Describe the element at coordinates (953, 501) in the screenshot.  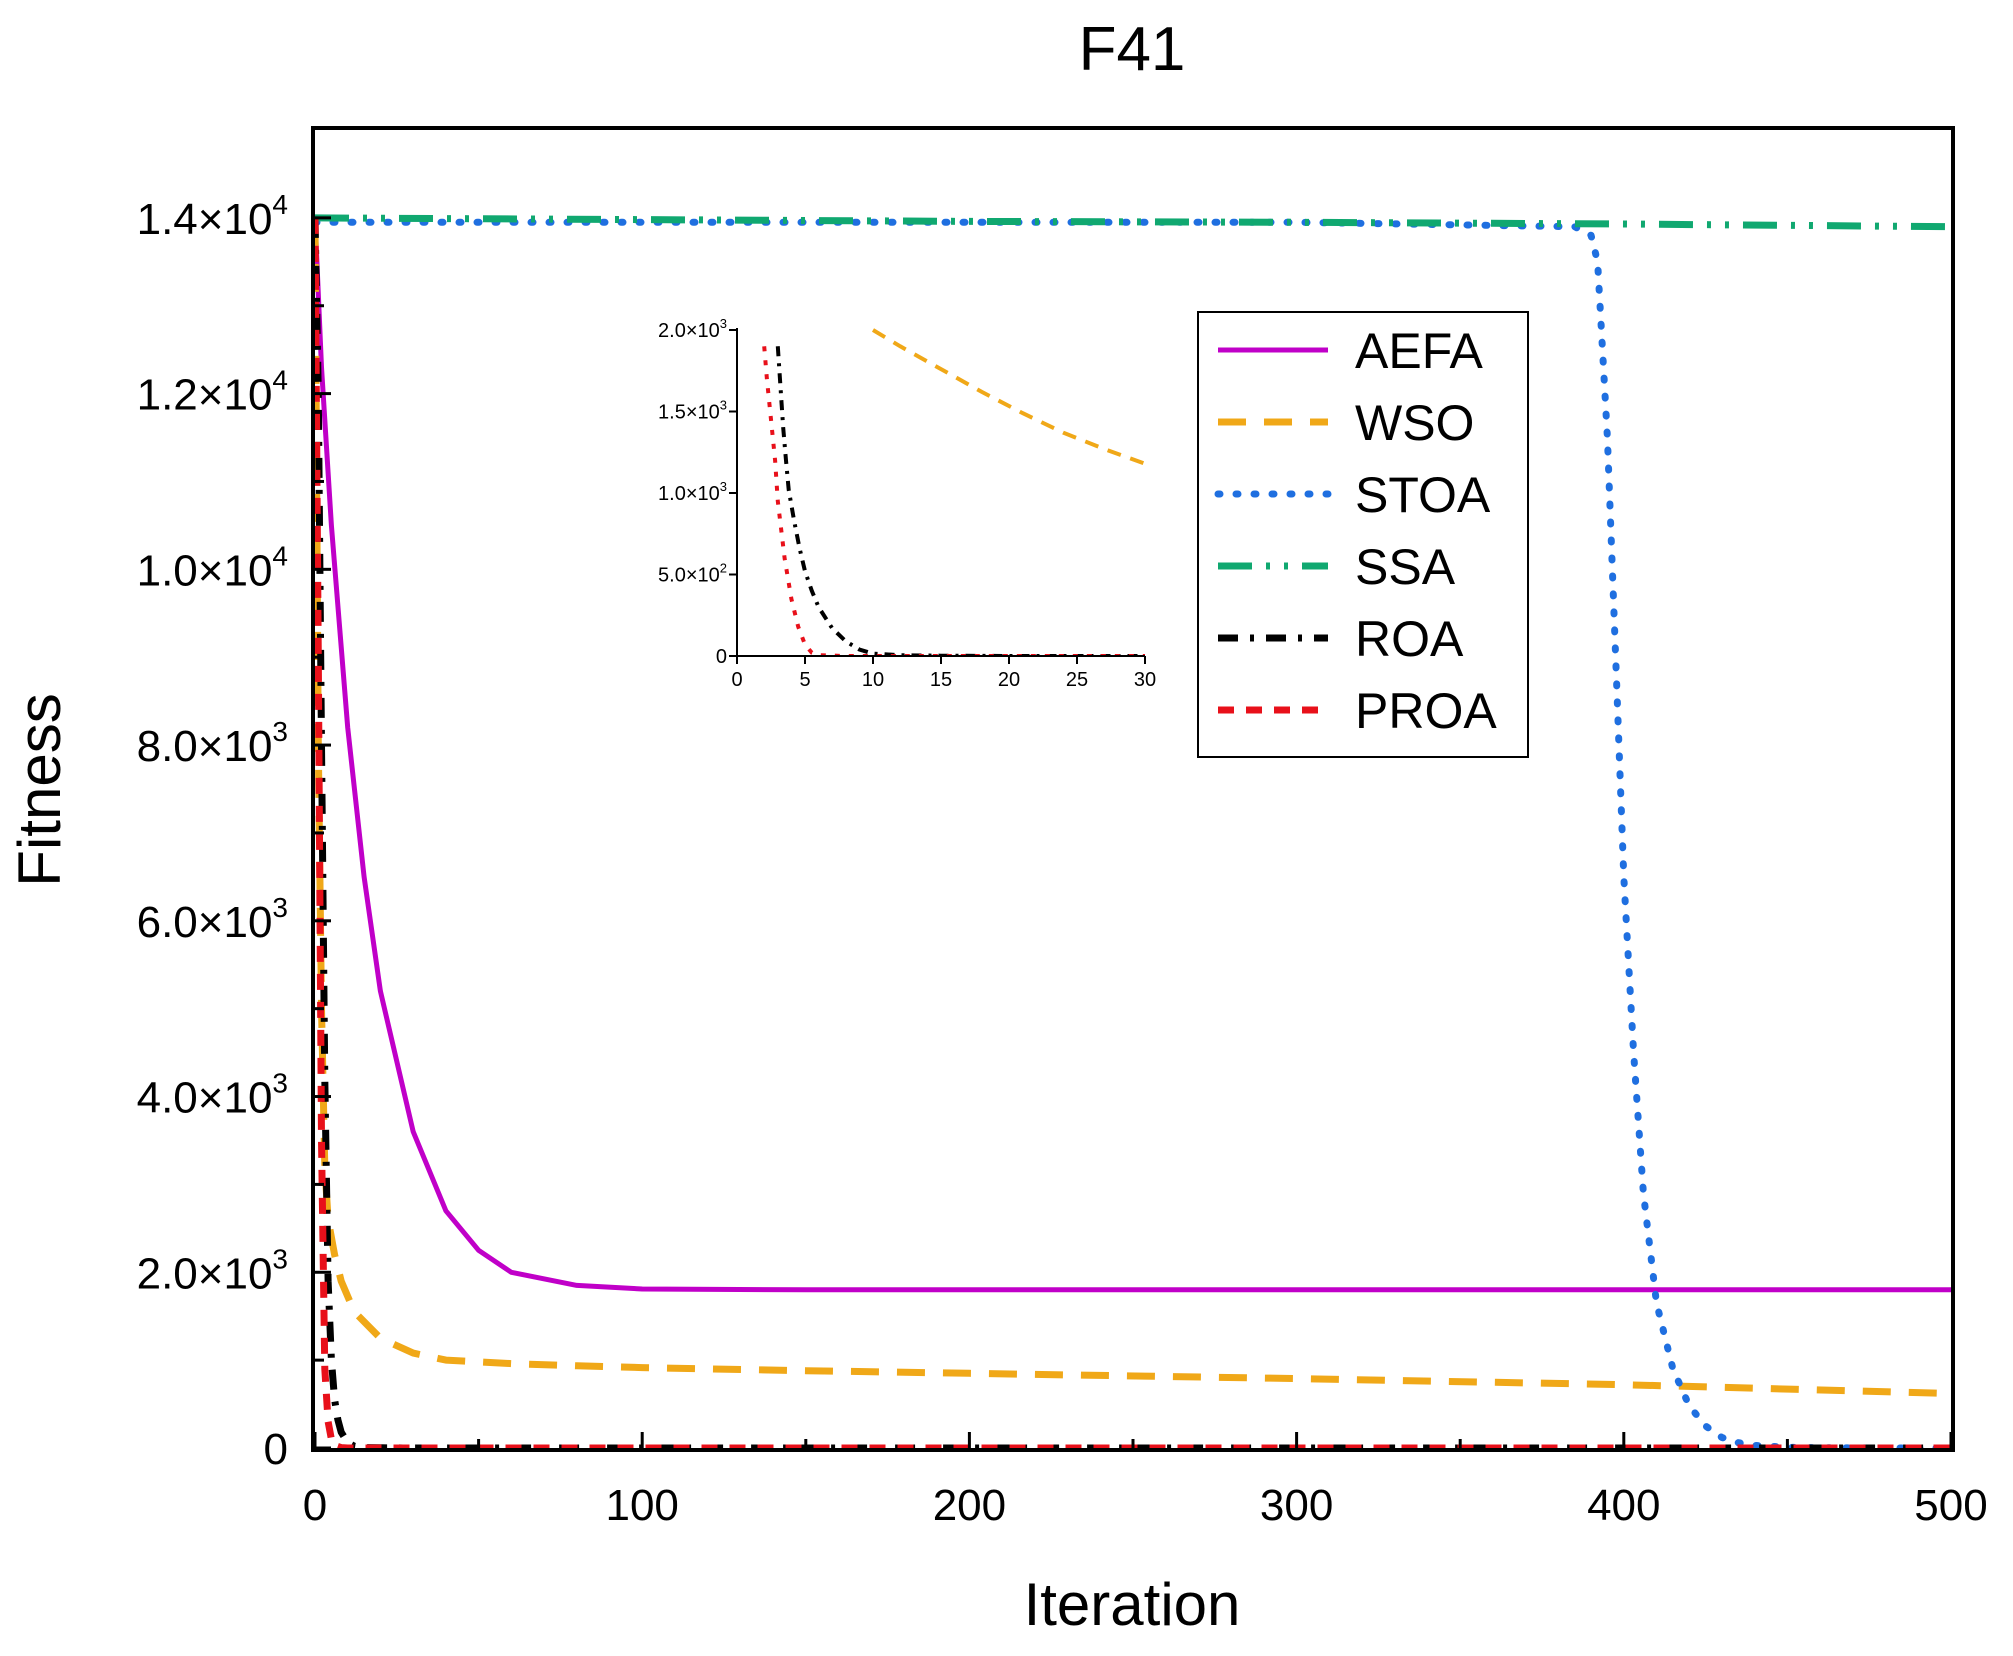
I see `inset-series-line-proa` at that location.